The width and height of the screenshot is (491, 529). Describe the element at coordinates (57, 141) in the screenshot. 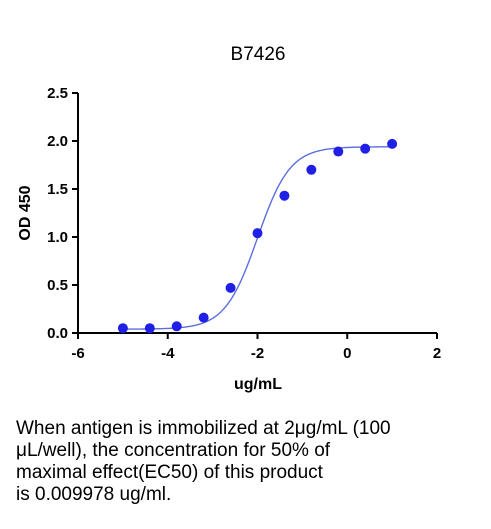

I see `y-tick-label: 2.0` at that location.